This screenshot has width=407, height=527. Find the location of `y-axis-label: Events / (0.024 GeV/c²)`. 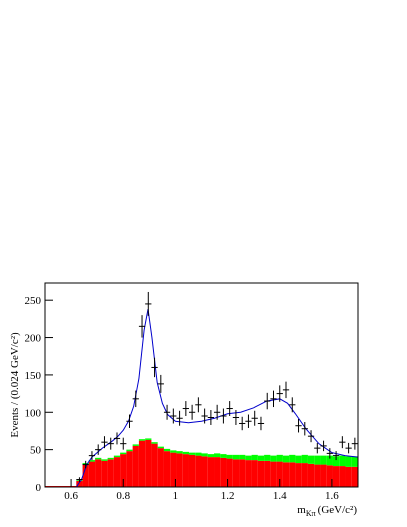

y-axis-label: Events / (0.024 GeV/c²) is located at coordinates (15, 385).